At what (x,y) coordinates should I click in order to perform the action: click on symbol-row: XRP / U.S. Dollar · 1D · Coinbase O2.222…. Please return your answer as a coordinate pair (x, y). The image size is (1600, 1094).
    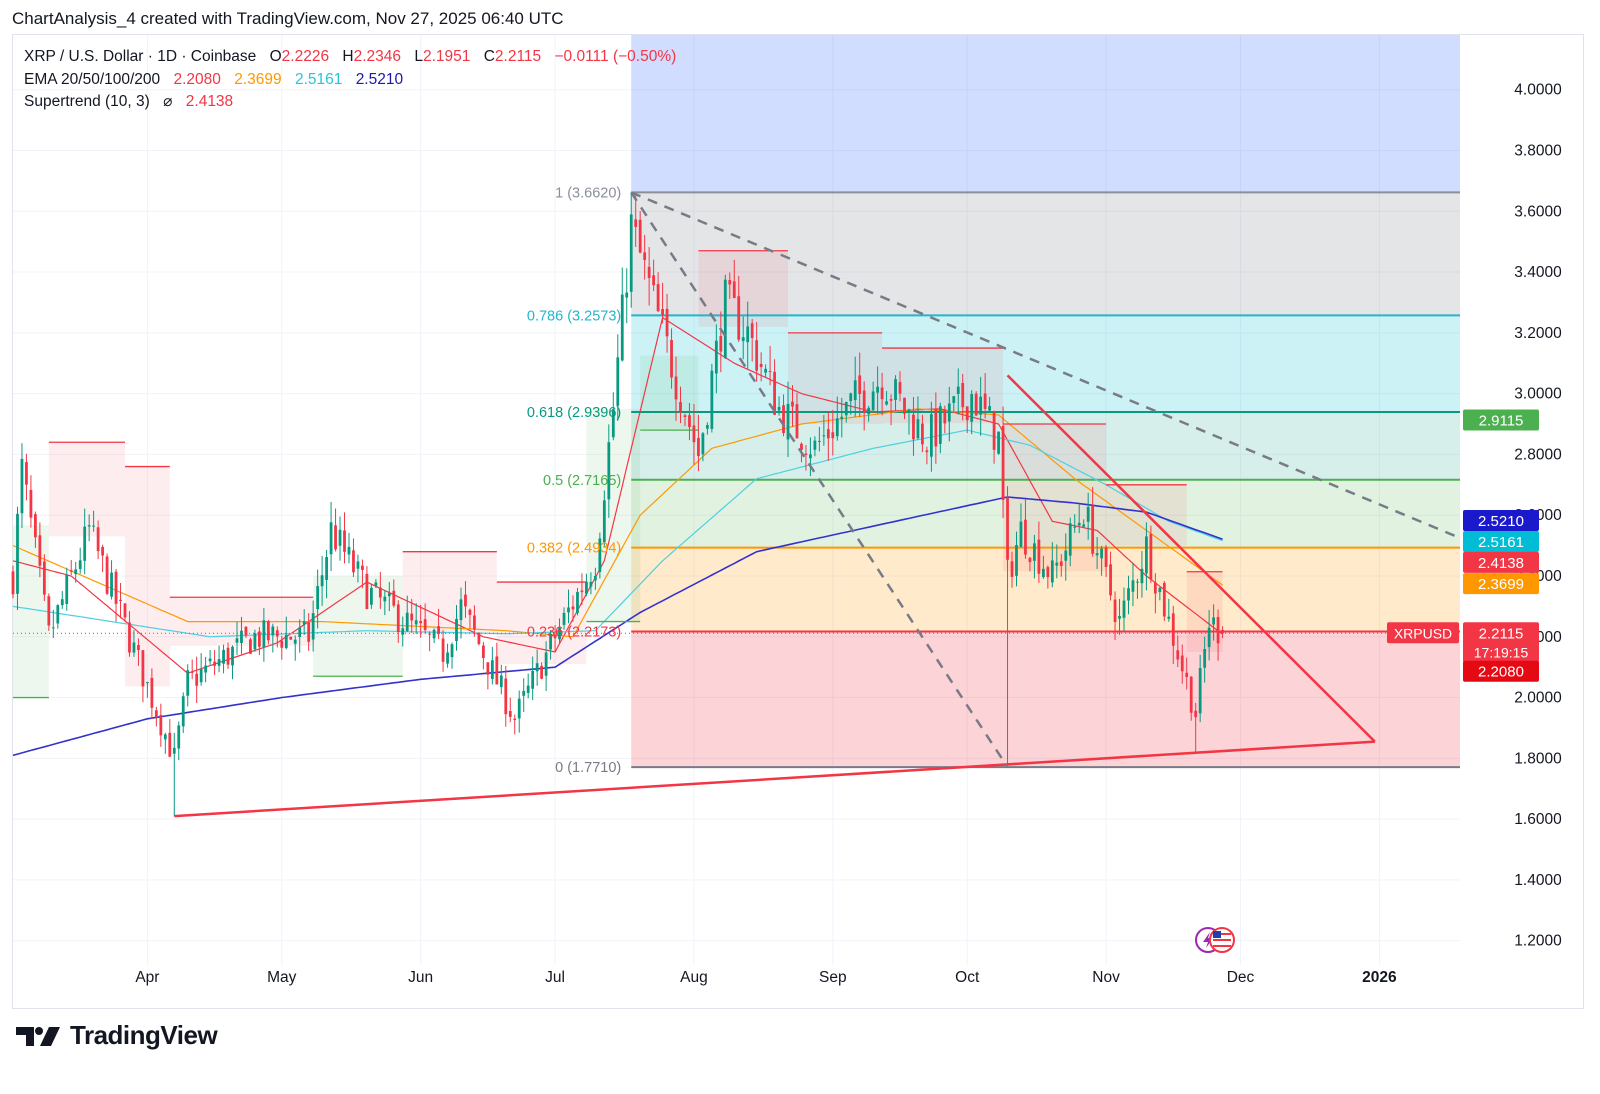
    Looking at the image, I should click on (350, 57).